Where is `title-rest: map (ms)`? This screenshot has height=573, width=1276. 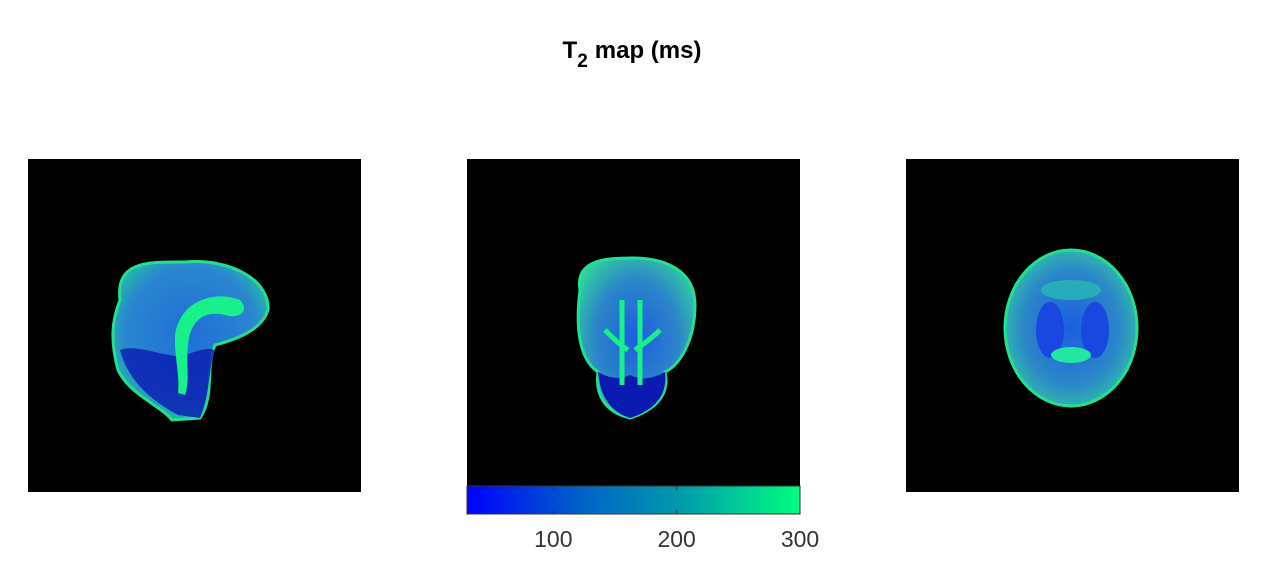
title-rest: map (ms) is located at coordinates (648, 50).